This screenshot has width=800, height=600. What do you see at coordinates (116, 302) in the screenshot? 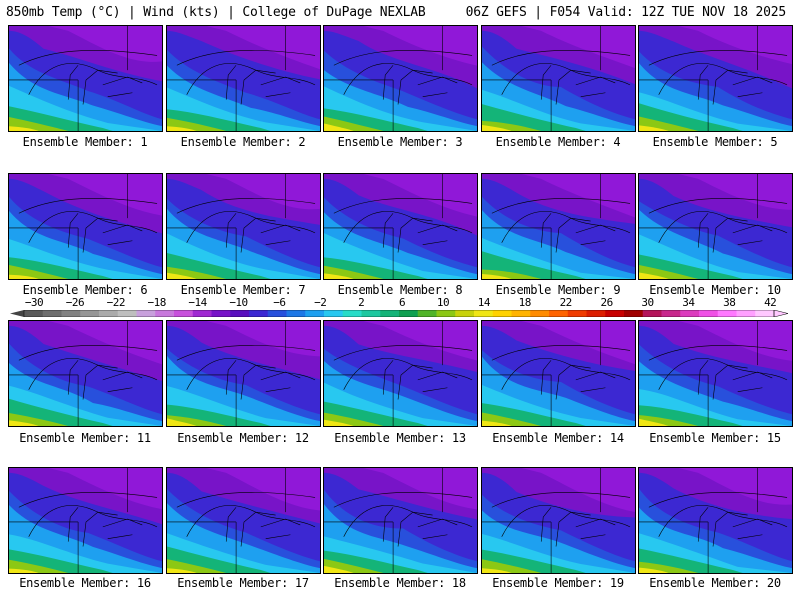
I see `colorbar-tick-label: −22` at bounding box center [116, 302].